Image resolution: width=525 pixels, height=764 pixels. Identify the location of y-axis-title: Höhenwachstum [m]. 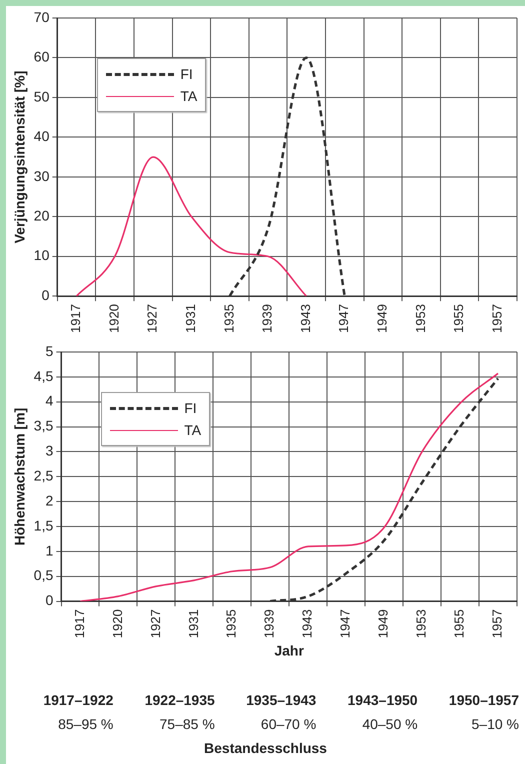
(19, 477).